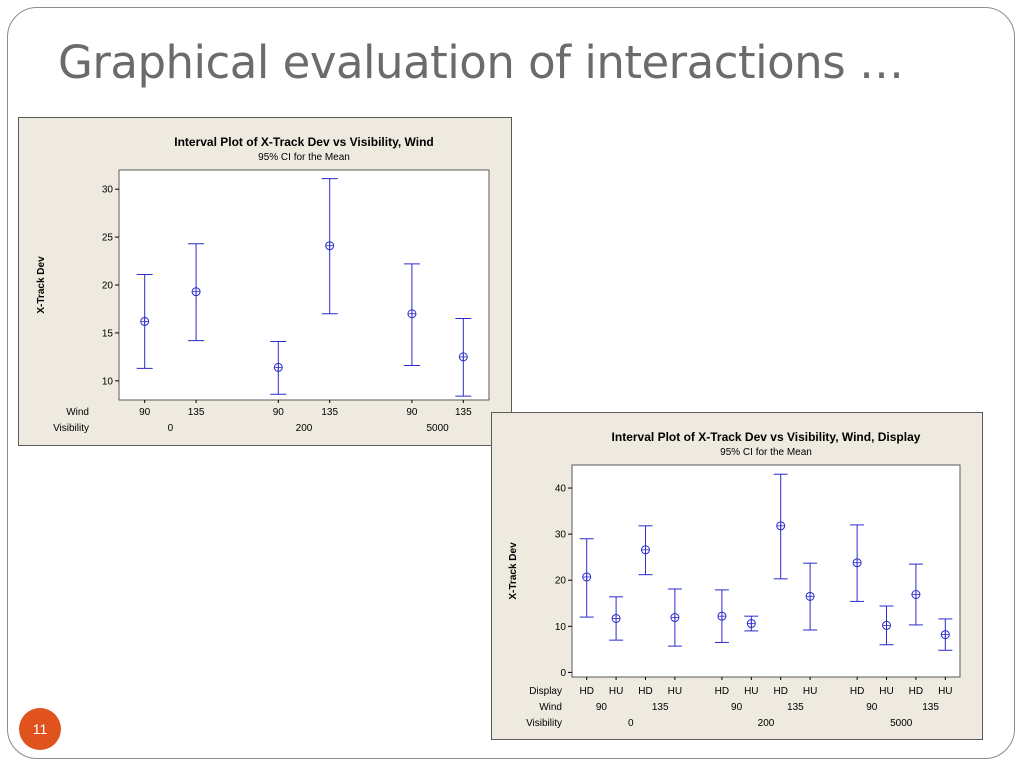 The width and height of the screenshot is (1024, 768). Describe the element at coordinates (545, 691) in the screenshot. I see `level-name-display: Display` at that location.